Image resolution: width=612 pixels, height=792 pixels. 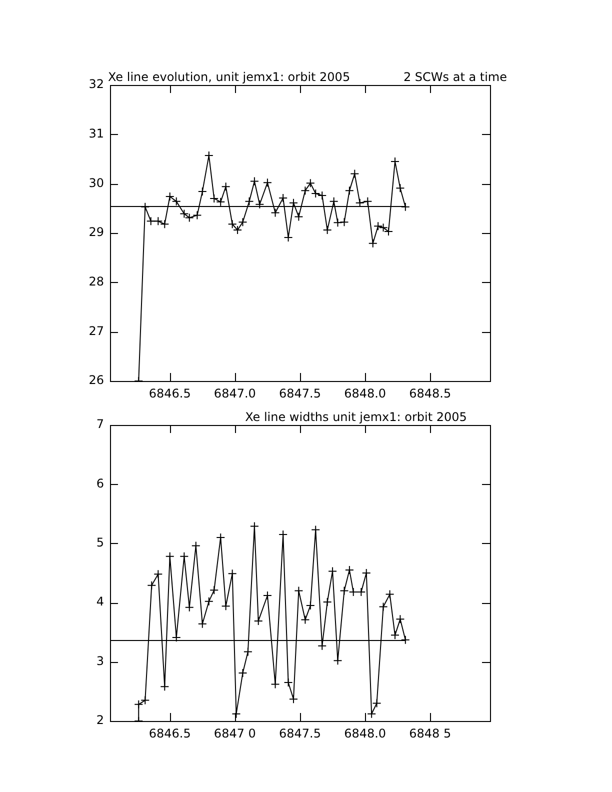 What do you see at coordinates (229, 77) in the screenshot?
I see `chart-title: Xe line evolution, unit jemx1: orbit 2005` at bounding box center [229, 77].